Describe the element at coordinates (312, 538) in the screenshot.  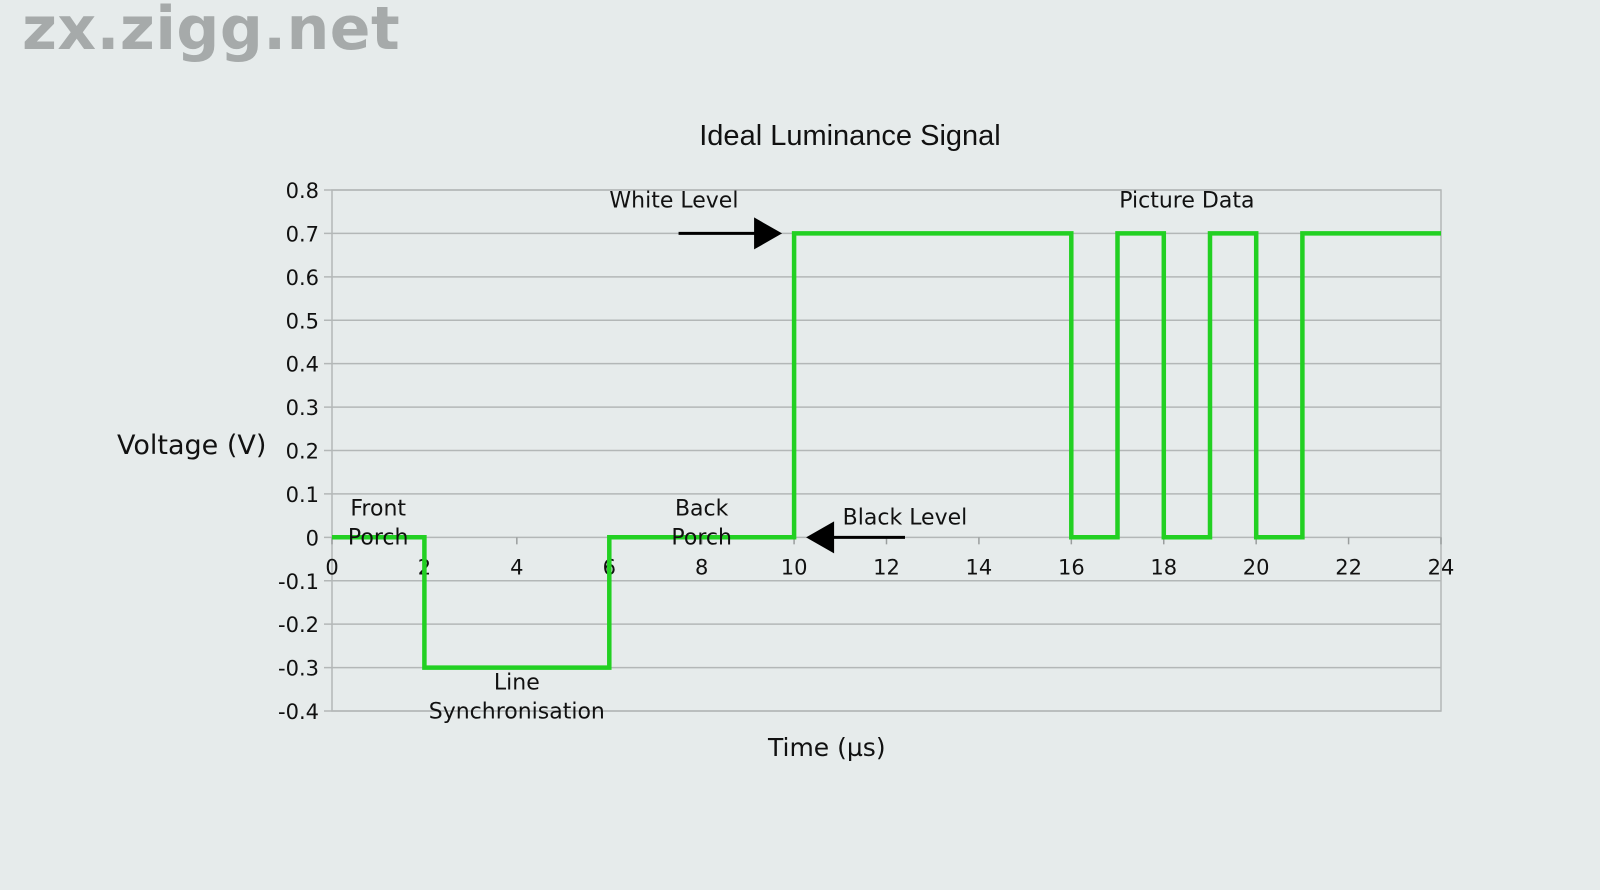
I see `y-tick-label: 0` at that location.